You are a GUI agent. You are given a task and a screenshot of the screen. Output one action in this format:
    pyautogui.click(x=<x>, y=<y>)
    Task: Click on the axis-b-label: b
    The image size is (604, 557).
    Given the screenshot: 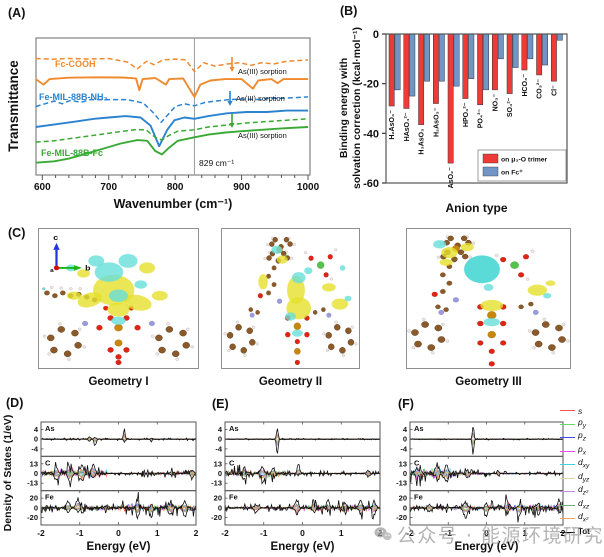 What is the action you would take?
    pyautogui.click(x=87, y=268)
    